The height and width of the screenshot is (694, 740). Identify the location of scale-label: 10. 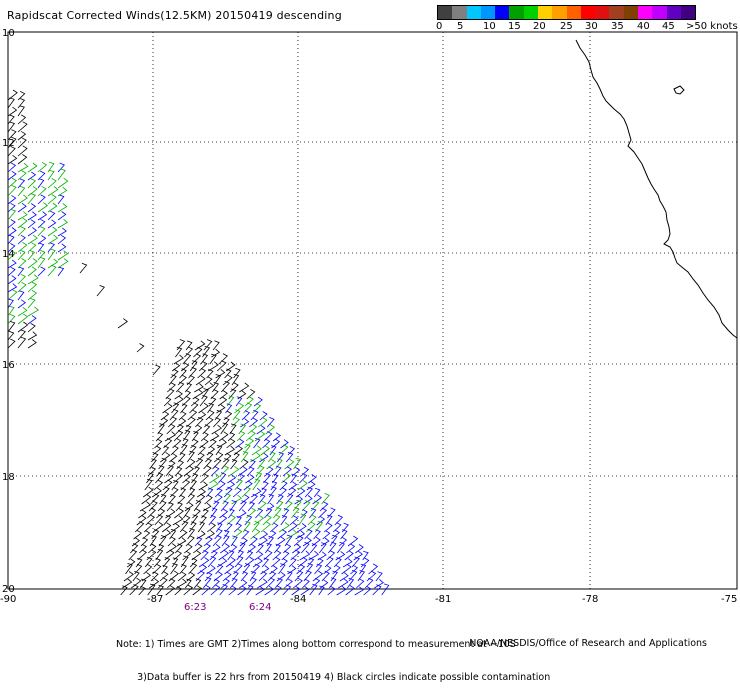
(489, 26).